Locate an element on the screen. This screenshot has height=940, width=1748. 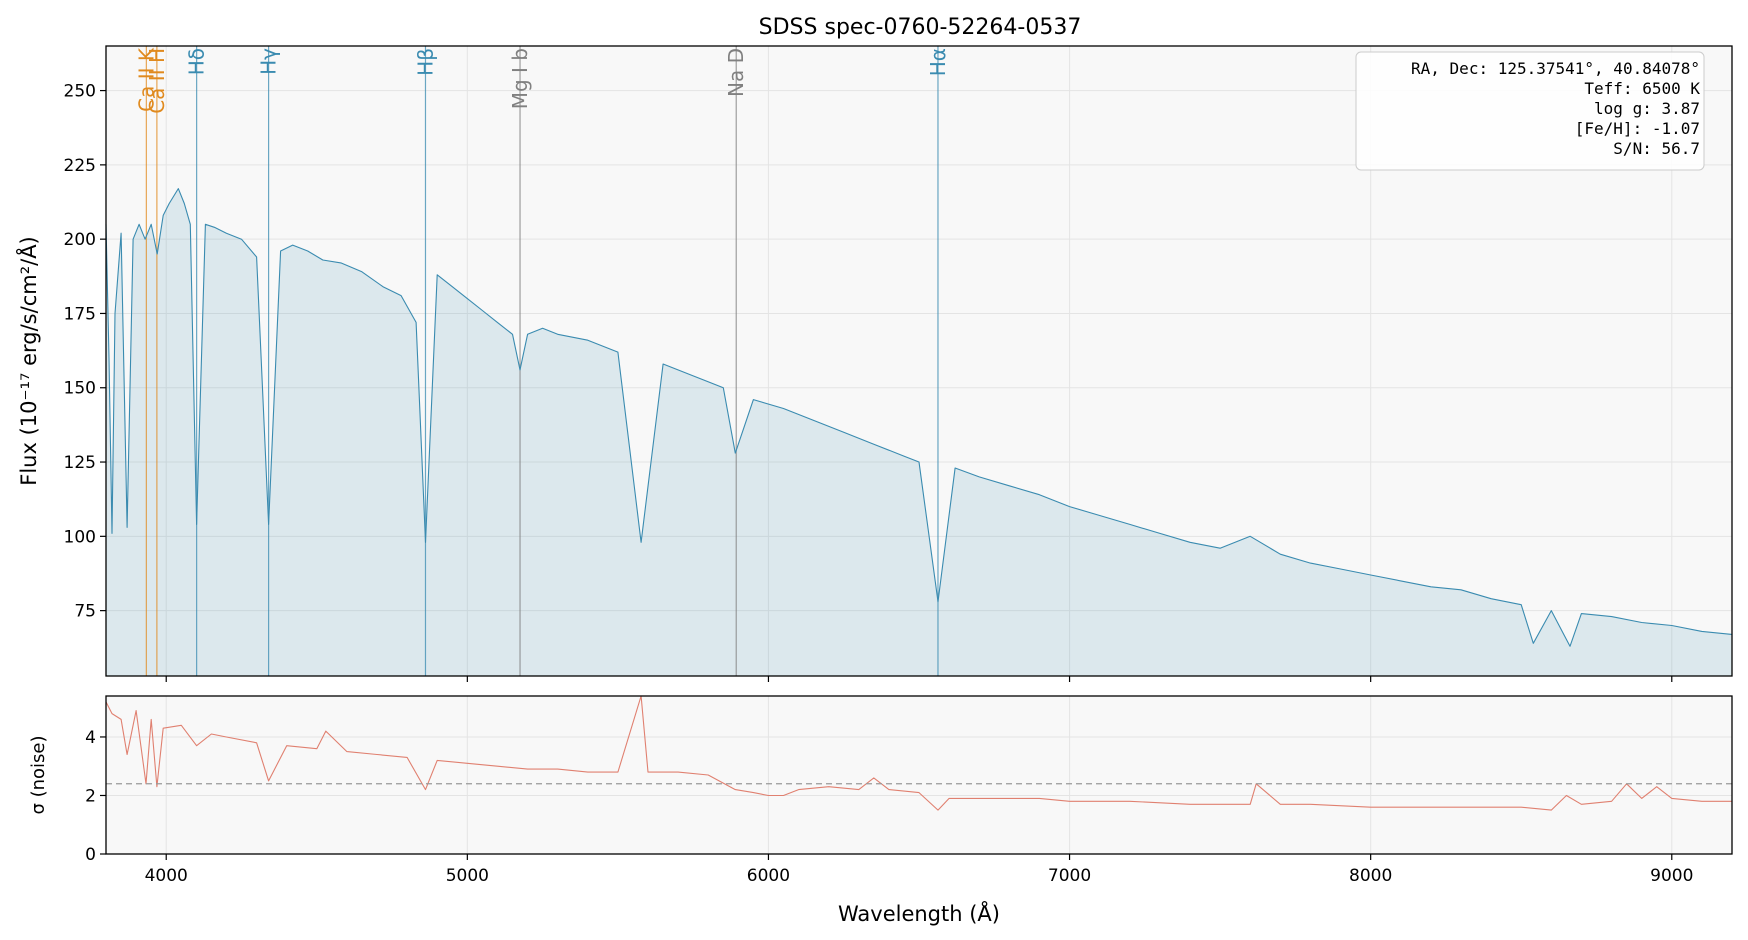
marker-label: Hα is located at coordinates (938, 62).